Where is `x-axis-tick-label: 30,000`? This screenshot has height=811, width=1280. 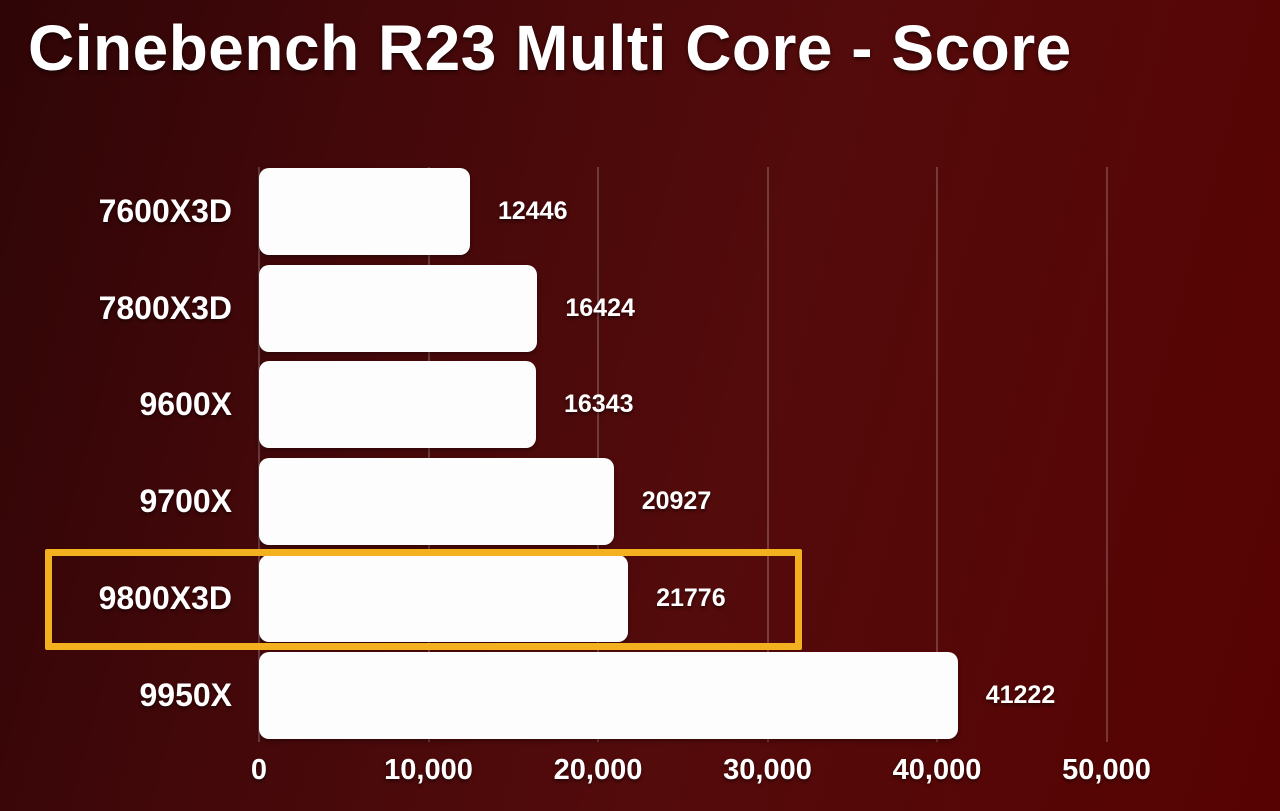
x-axis-tick-label: 30,000 is located at coordinates (767, 769).